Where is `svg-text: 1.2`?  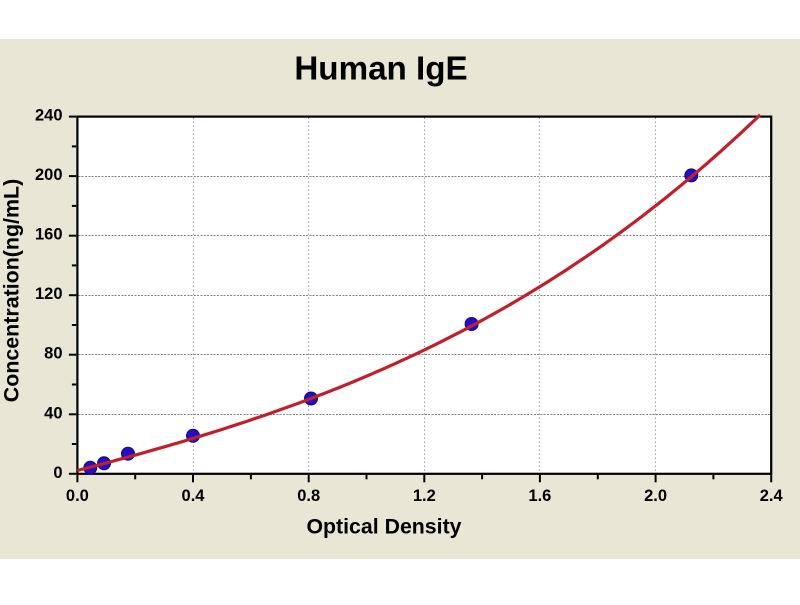 svg-text: 1.2 is located at coordinates (424, 496).